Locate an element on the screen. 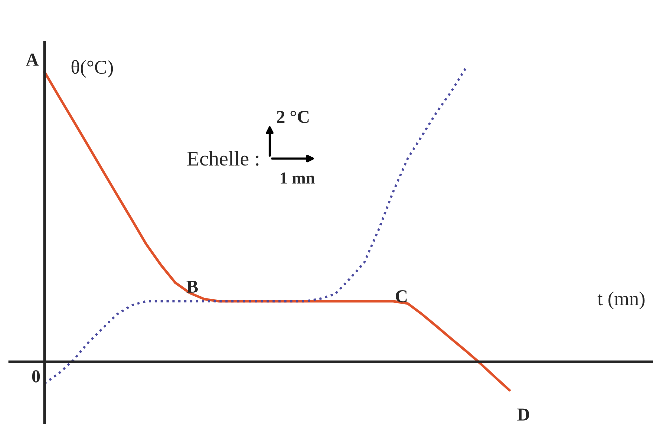  annotation: 0 is located at coordinates (36, 376).